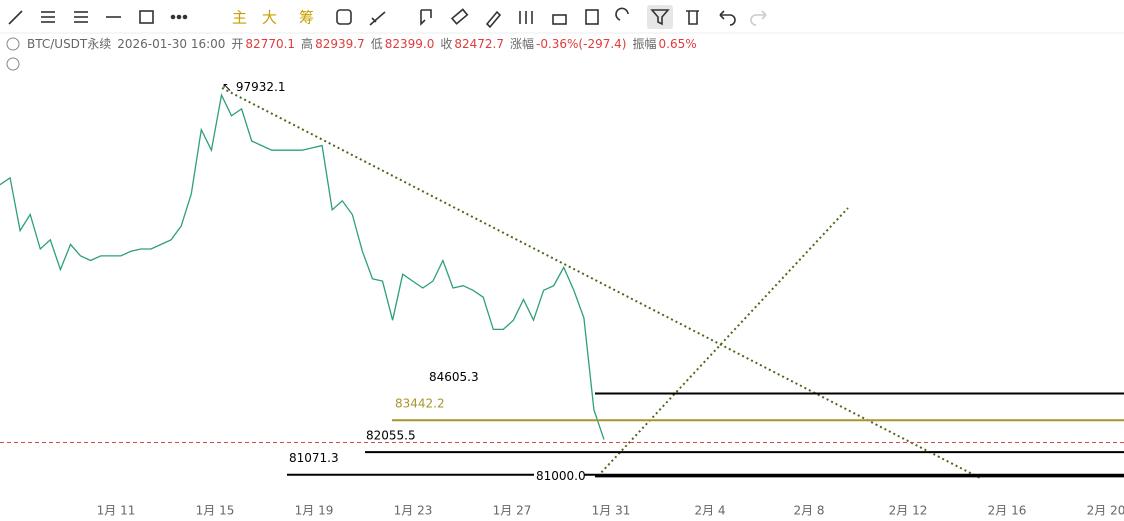 This screenshot has height=521, width=1124. I want to click on tool-rect, so click(146, 17).